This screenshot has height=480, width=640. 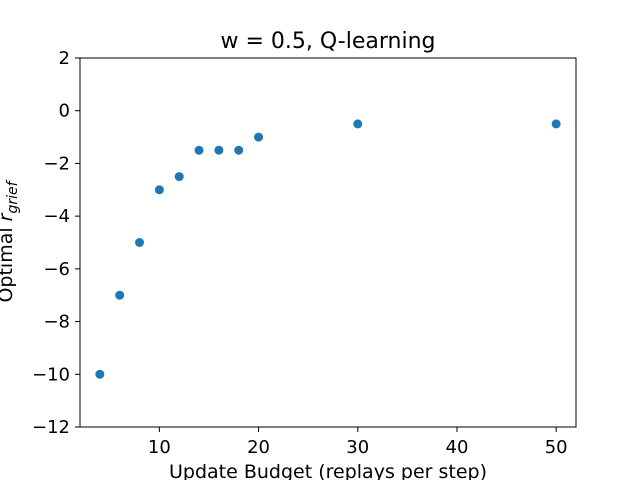 I want to click on y-axis-label: Optimal rgrief, so click(x=10, y=240).